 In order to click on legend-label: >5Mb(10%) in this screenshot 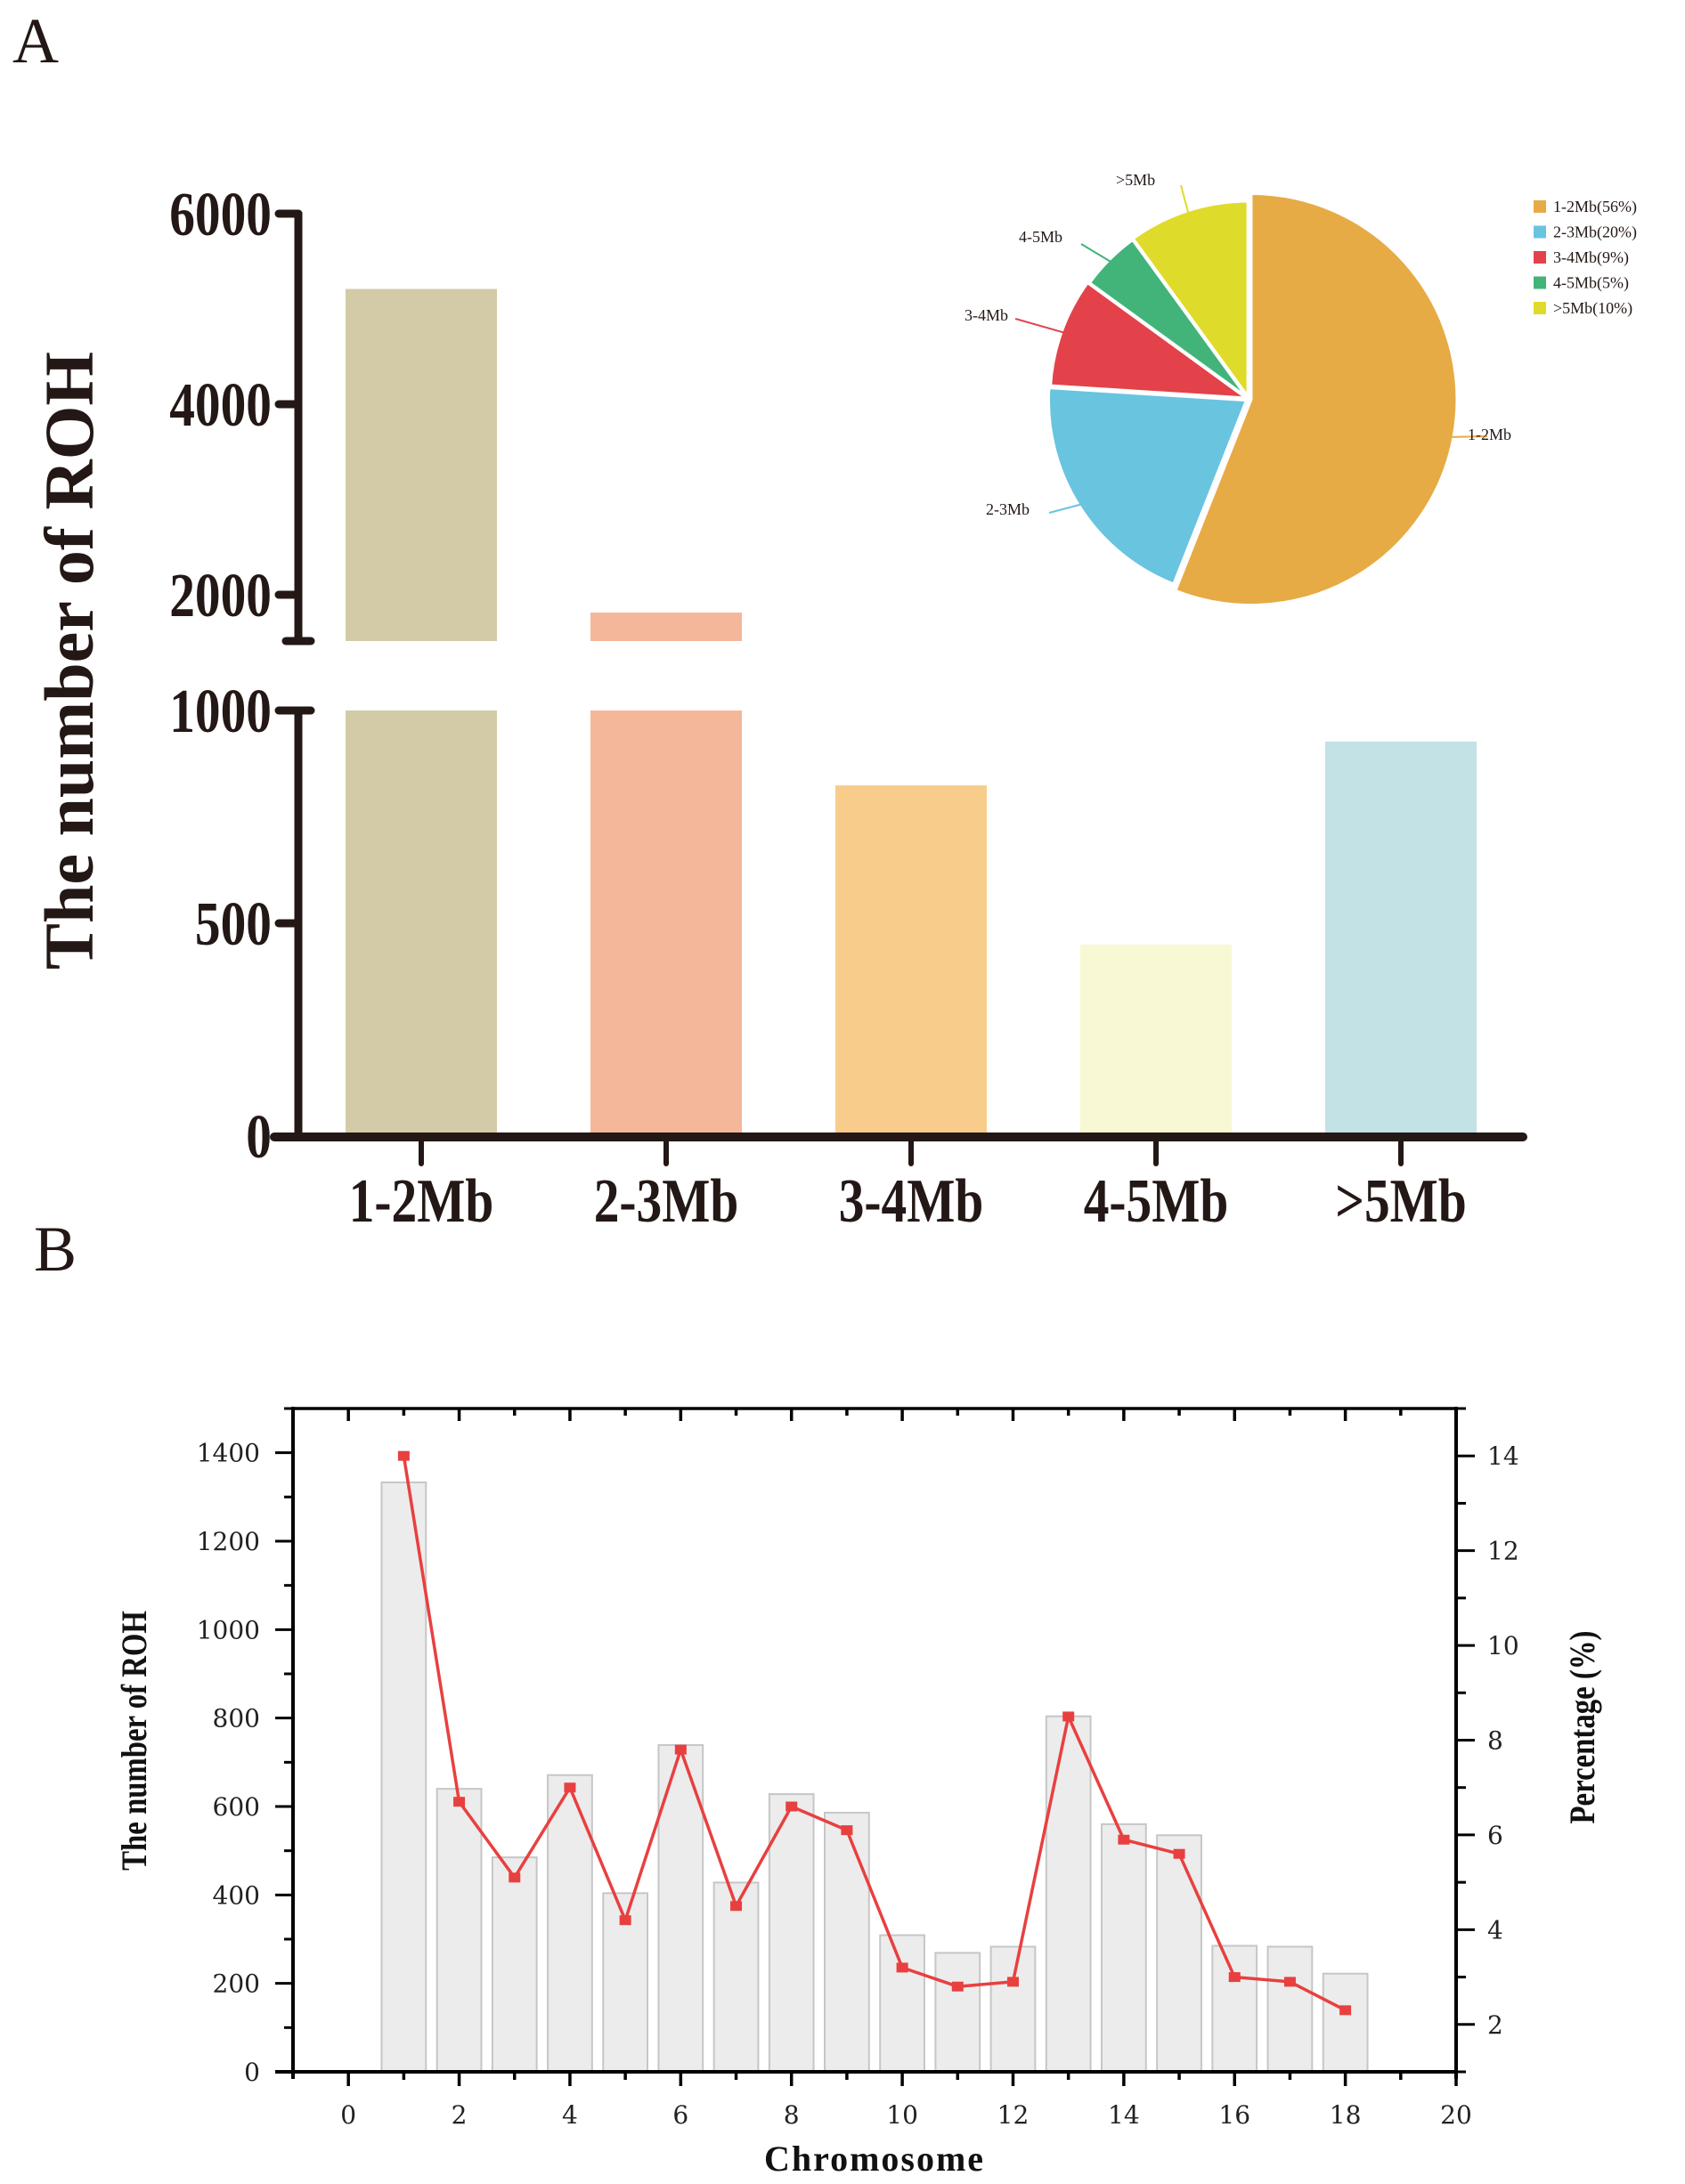, I will do `click(1592, 308)`.